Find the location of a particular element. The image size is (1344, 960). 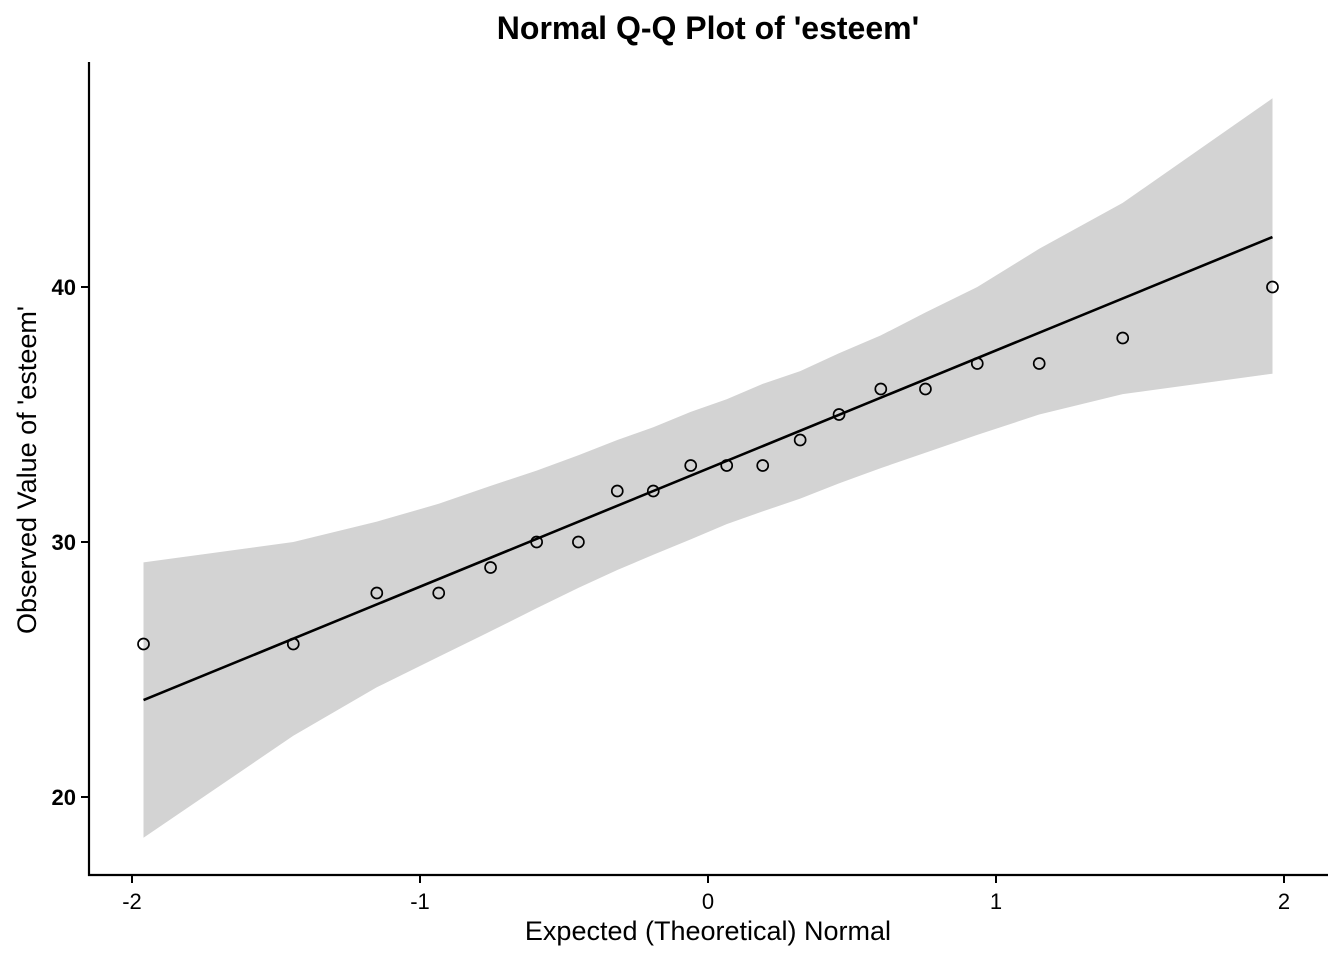

x-ticks: -2 -1 0 1 2 is located at coordinates (706, 895).